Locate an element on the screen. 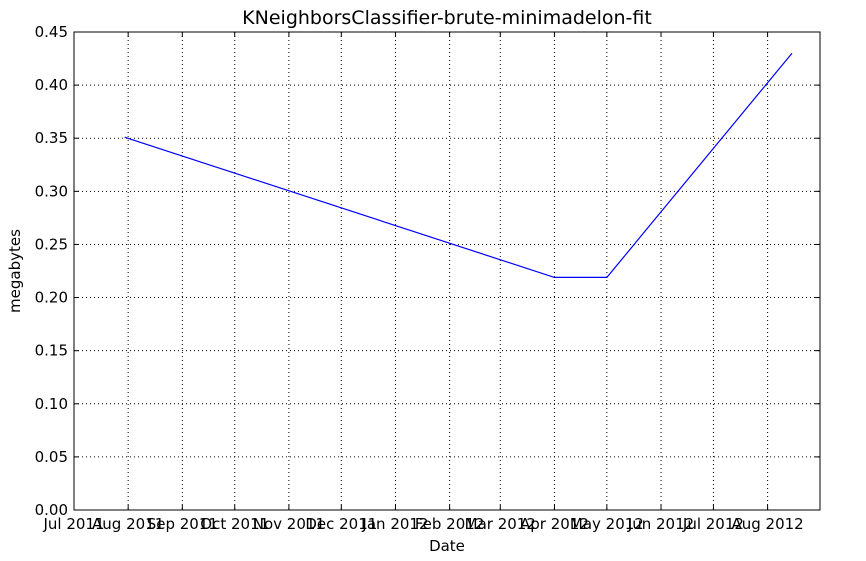 The height and width of the screenshot is (561, 866). x-tick-label: Nov 2011 is located at coordinates (289, 524).